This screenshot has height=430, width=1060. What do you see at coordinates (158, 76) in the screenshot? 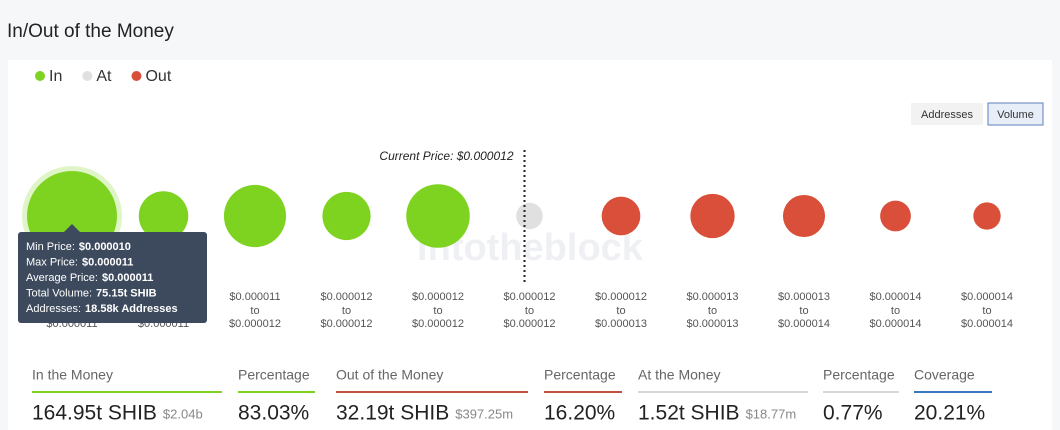
I see `legend-label: Out` at bounding box center [158, 76].